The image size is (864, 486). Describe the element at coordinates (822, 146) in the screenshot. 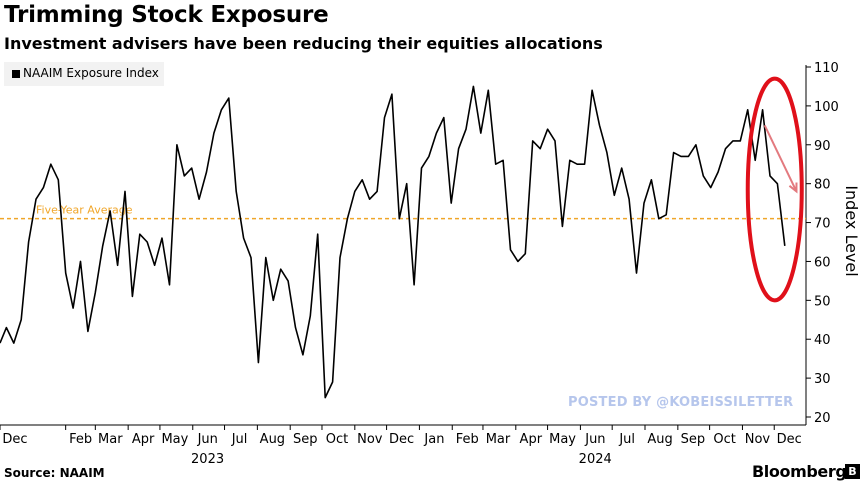

I see `y-tick-label: 90` at that location.